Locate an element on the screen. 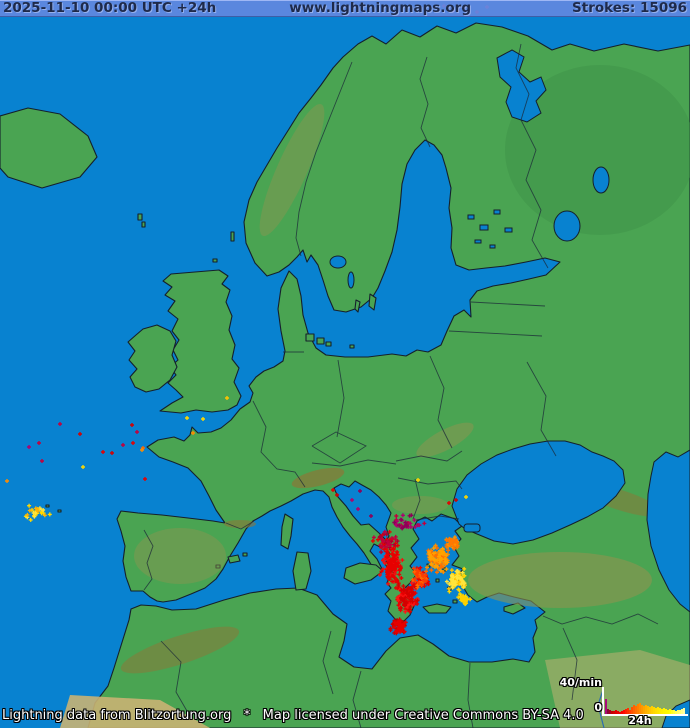  anatolian-plateau is located at coordinates (560, 580).